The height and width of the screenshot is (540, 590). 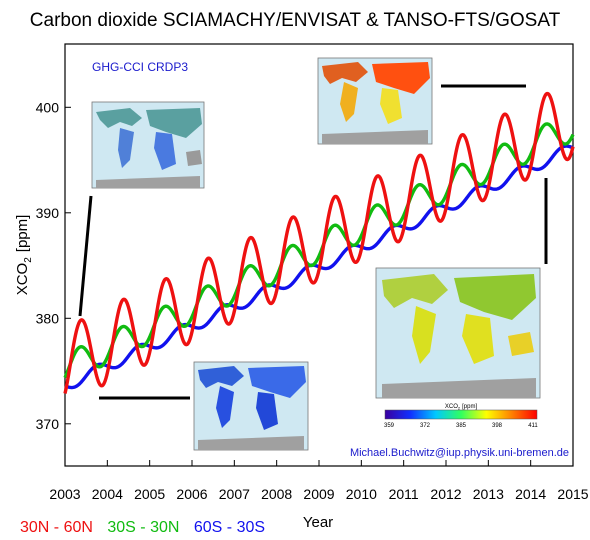 I want to click on map-inset-2006, so click(x=251, y=406).